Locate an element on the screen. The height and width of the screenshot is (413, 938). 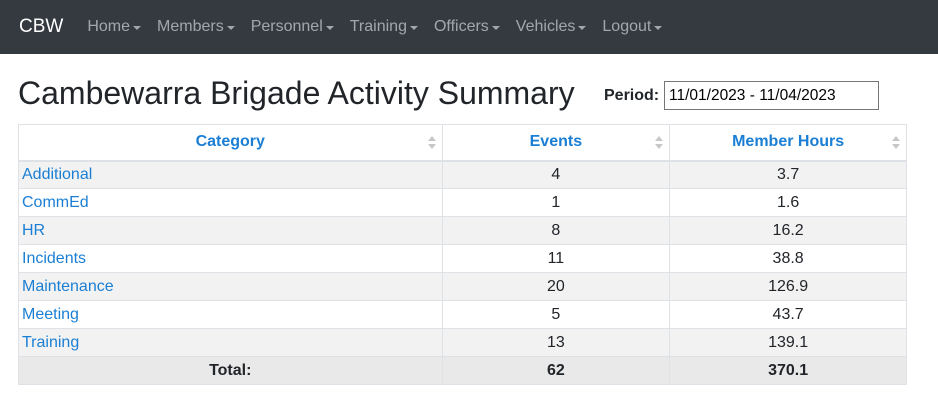
period-input is located at coordinates (771, 95).